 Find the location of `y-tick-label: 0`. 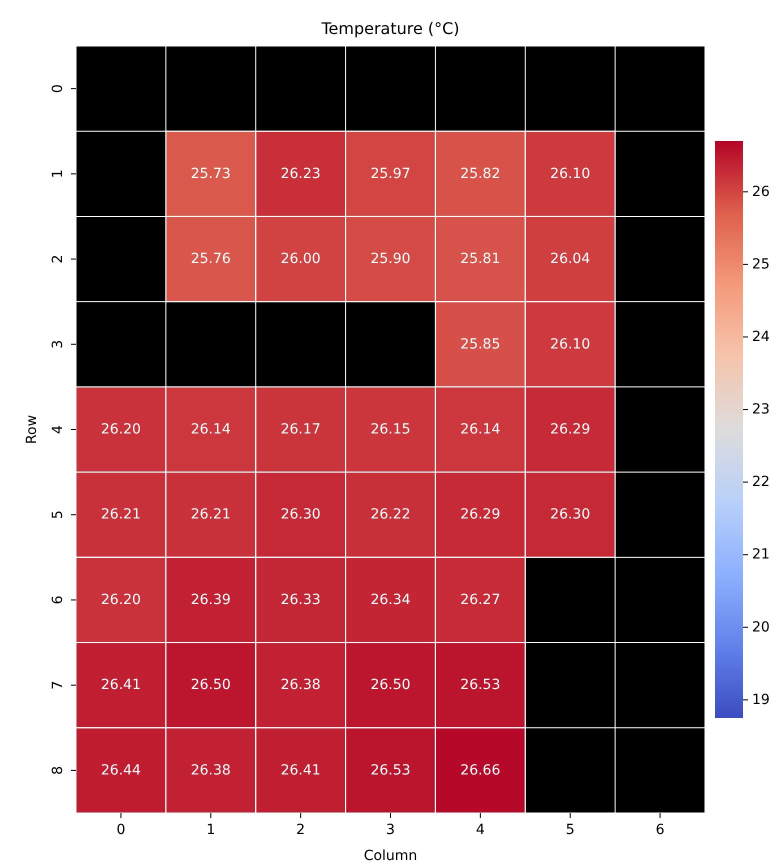

y-tick-label: 0 is located at coordinates (58, 89).